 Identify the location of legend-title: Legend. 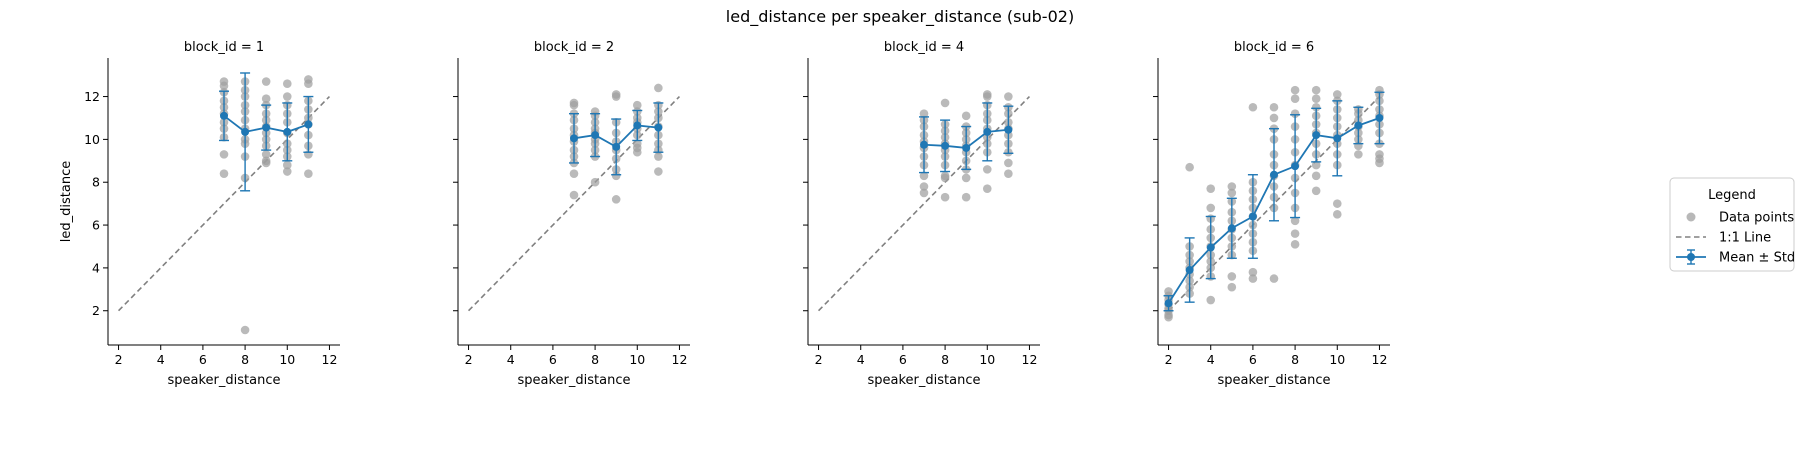
(1732, 195).